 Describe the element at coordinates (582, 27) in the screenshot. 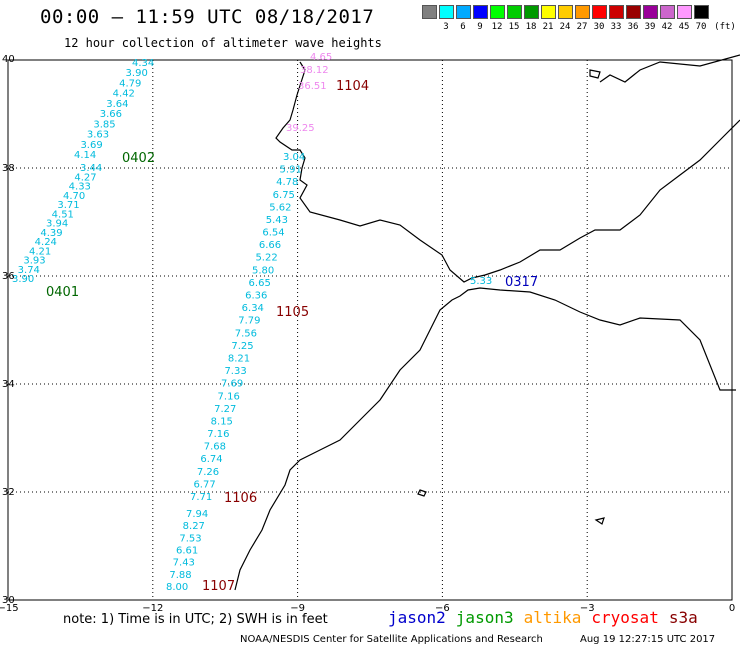

I see `color-scale-label: 27` at that location.